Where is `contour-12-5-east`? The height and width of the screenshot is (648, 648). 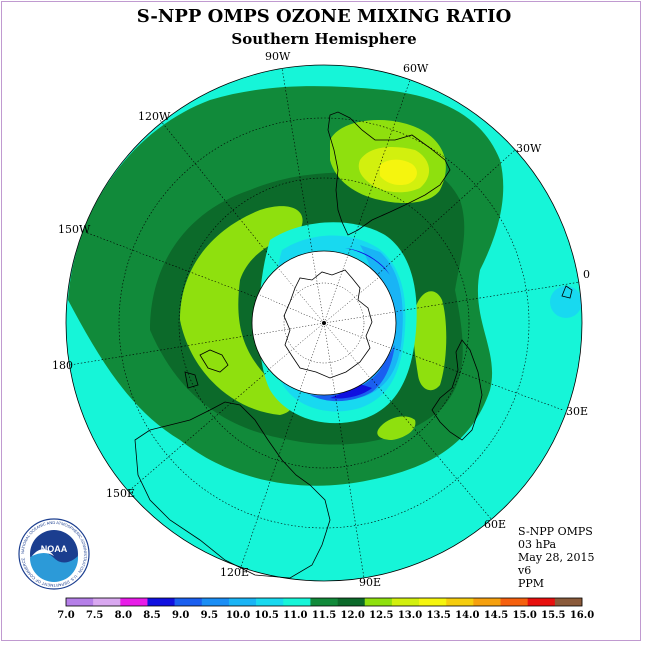
contour-12-5-east is located at coordinates (430, 341).